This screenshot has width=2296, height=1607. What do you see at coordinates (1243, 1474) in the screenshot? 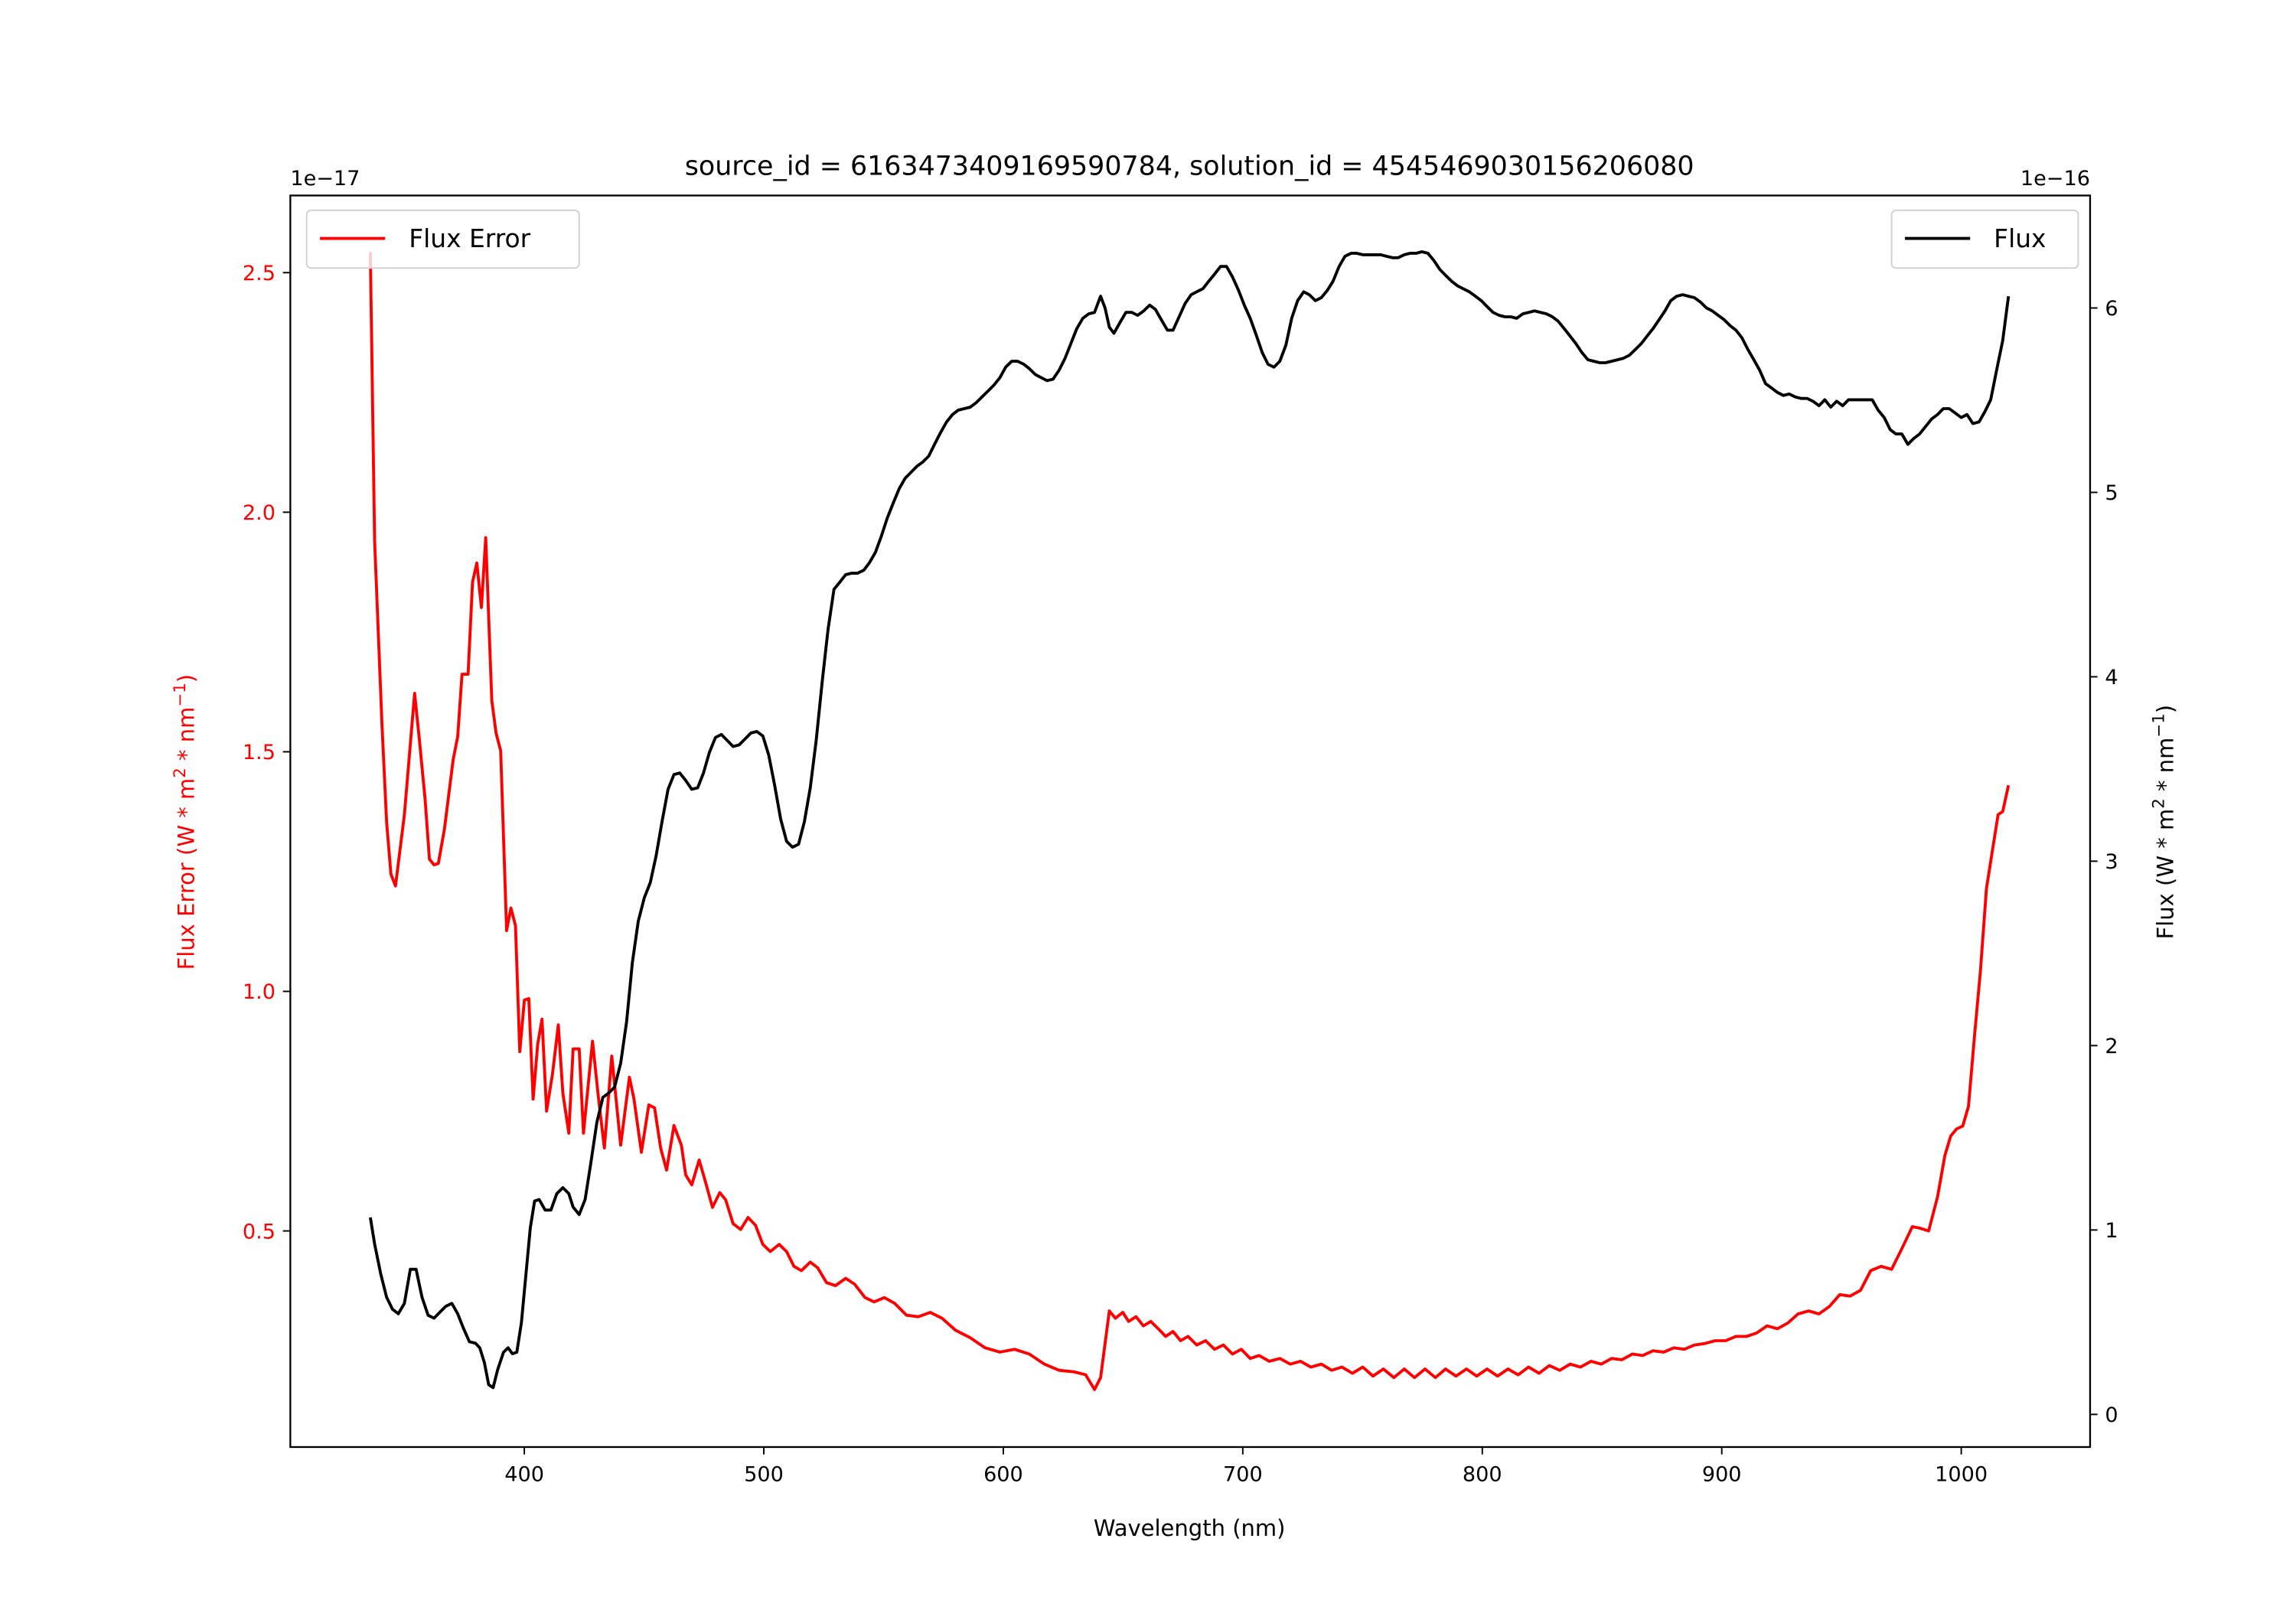
I see `x-tick-label: 700` at bounding box center [1243, 1474].